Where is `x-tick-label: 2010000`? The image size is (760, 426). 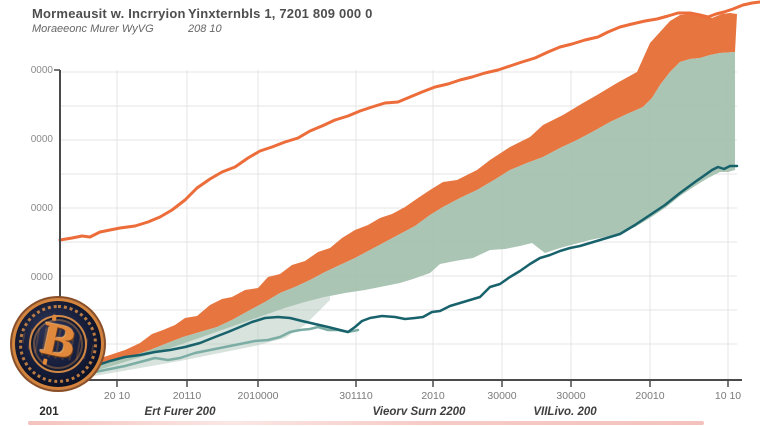
x-tick-label: 2010000 is located at coordinates (258, 396).